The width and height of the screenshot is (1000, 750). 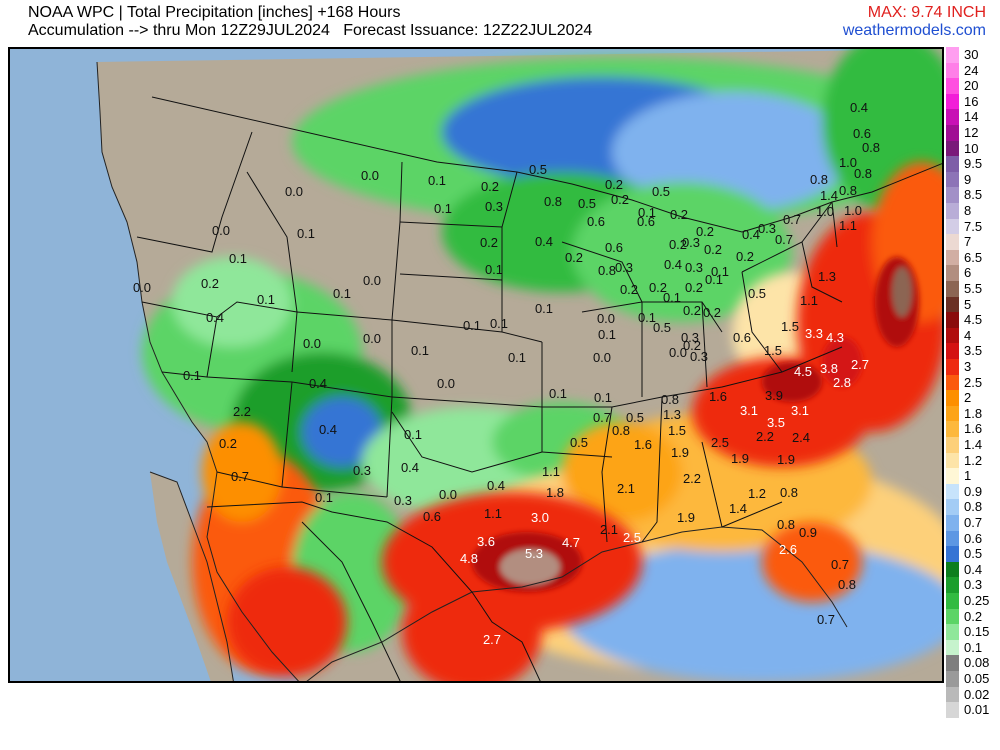 I want to click on precip-value-label: 2.5, so click(x=720, y=442).